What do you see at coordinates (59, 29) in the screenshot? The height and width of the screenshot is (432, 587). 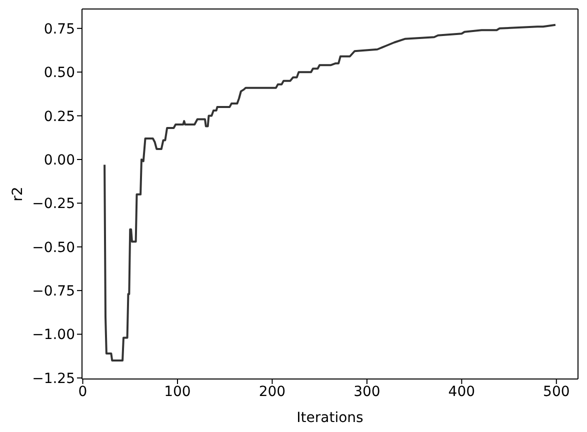 I see `y-tick-label: 0.75` at bounding box center [59, 29].